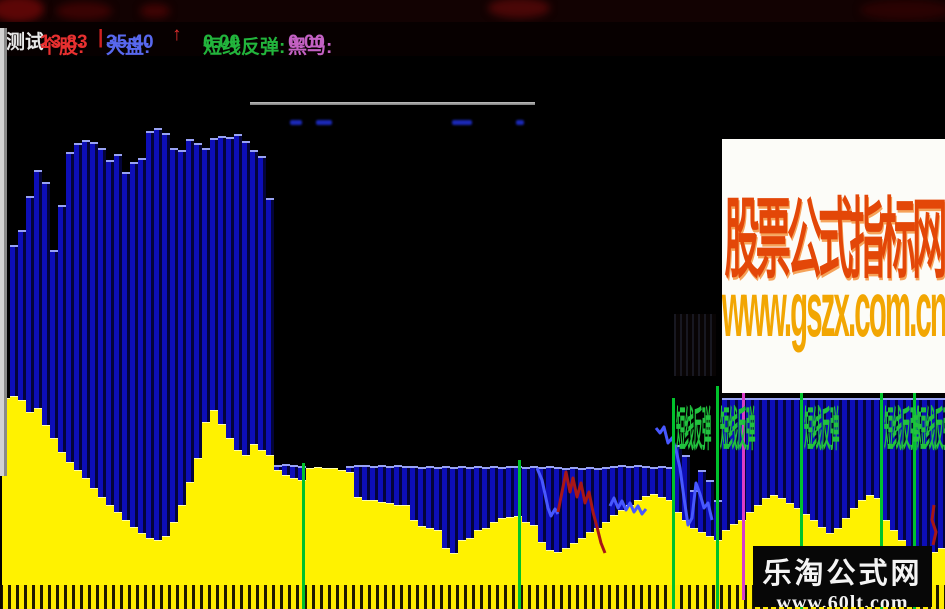 The image size is (945, 609). What do you see at coordinates (834, 241) in the screenshot?
I see `watermark-gszx-title: 股票公式指标网` at bounding box center [834, 241].